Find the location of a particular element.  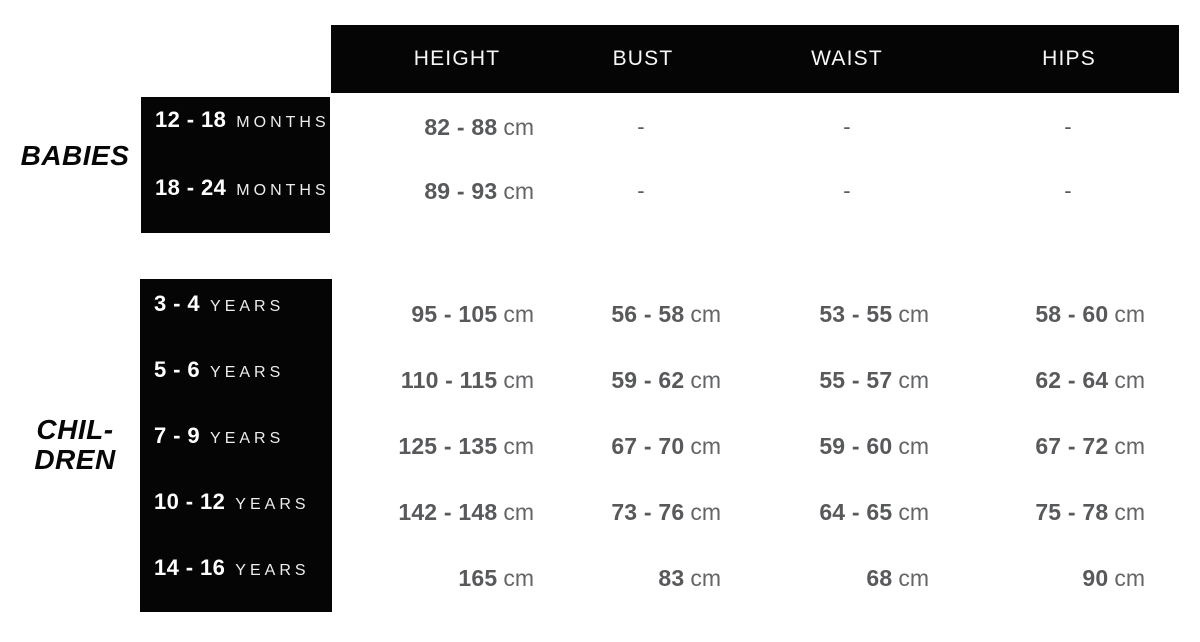

measurement-value: 67 - 72 is located at coordinates (1072, 446).